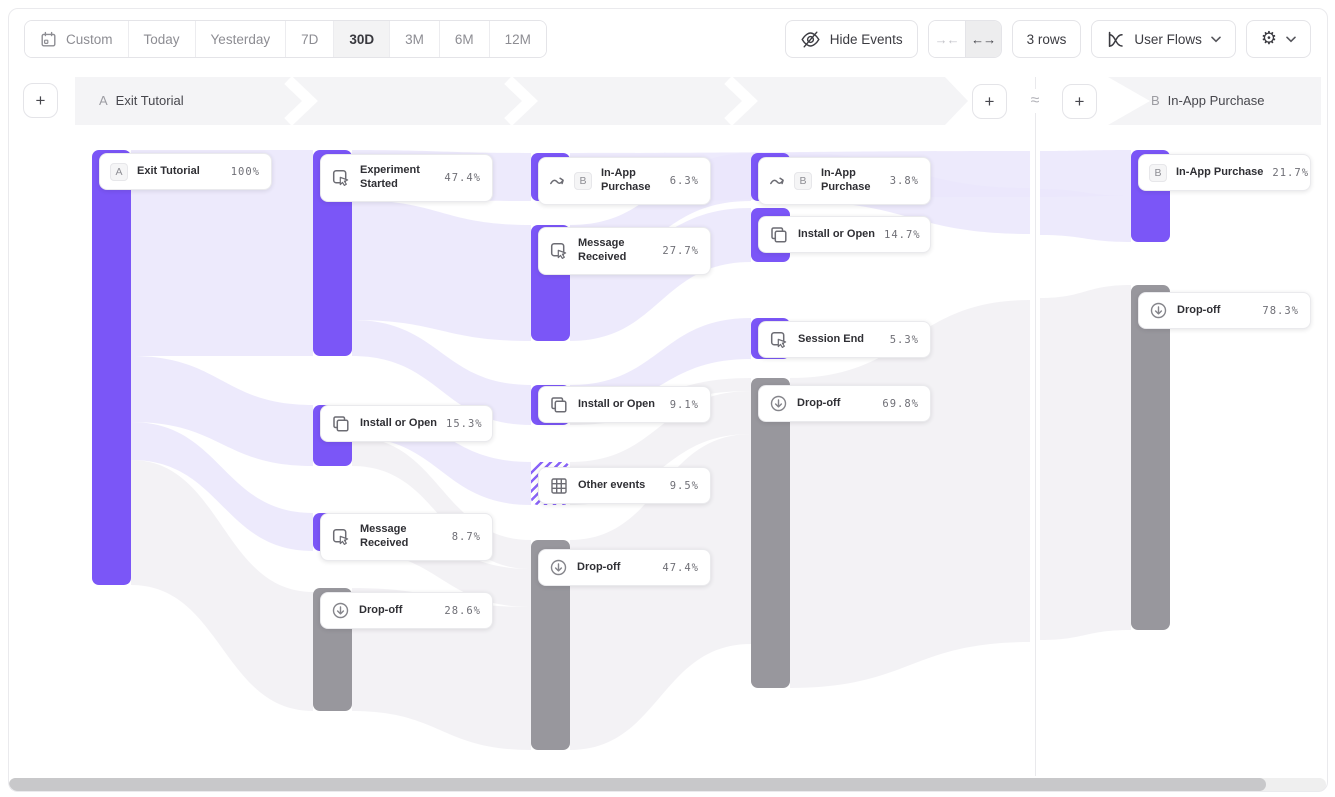  What do you see at coordinates (844, 403) in the screenshot?
I see `flow-node-card: Drop-off 69.8%` at bounding box center [844, 403].